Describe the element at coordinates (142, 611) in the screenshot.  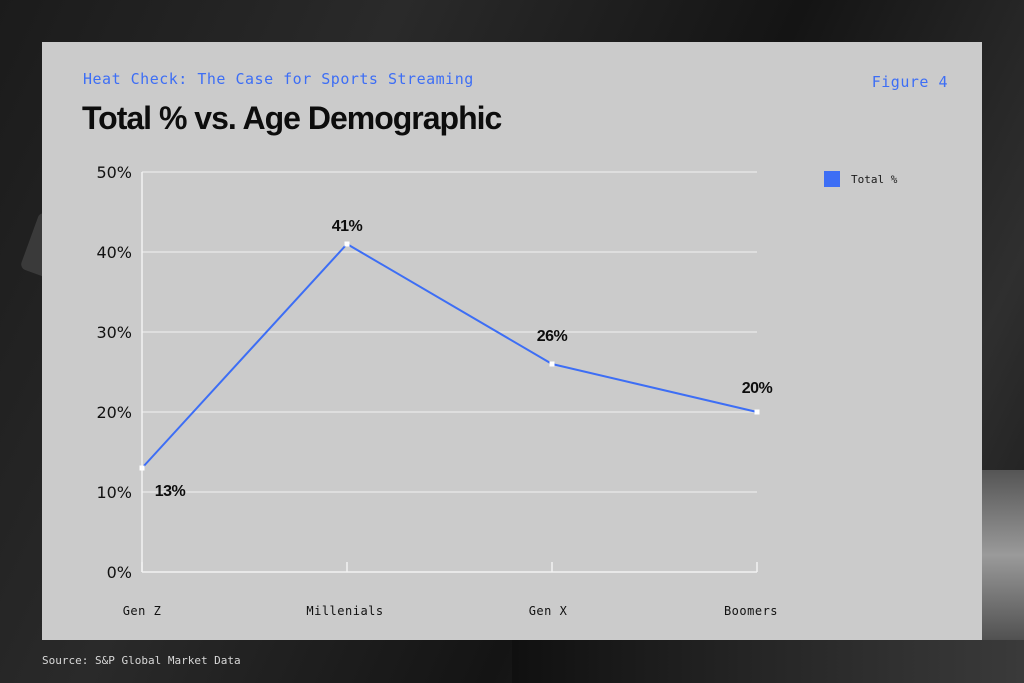
I see `x-tick-label: Gen Z` at that location.